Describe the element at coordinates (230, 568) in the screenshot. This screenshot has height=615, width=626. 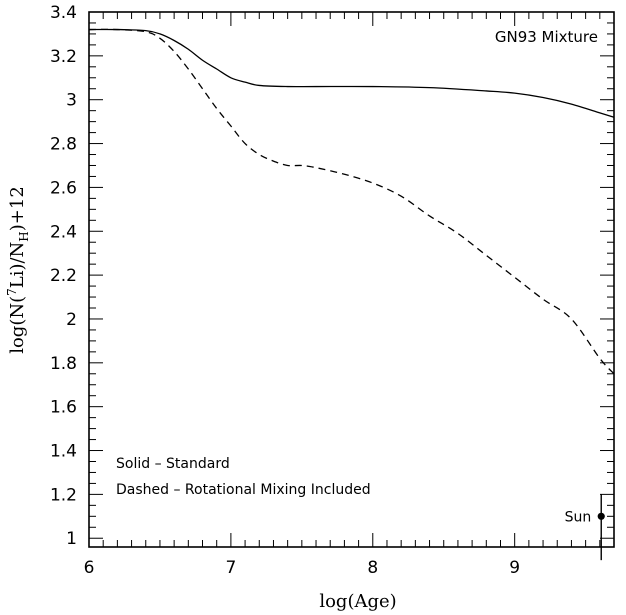
I see `x-tick-label: 7` at that location.